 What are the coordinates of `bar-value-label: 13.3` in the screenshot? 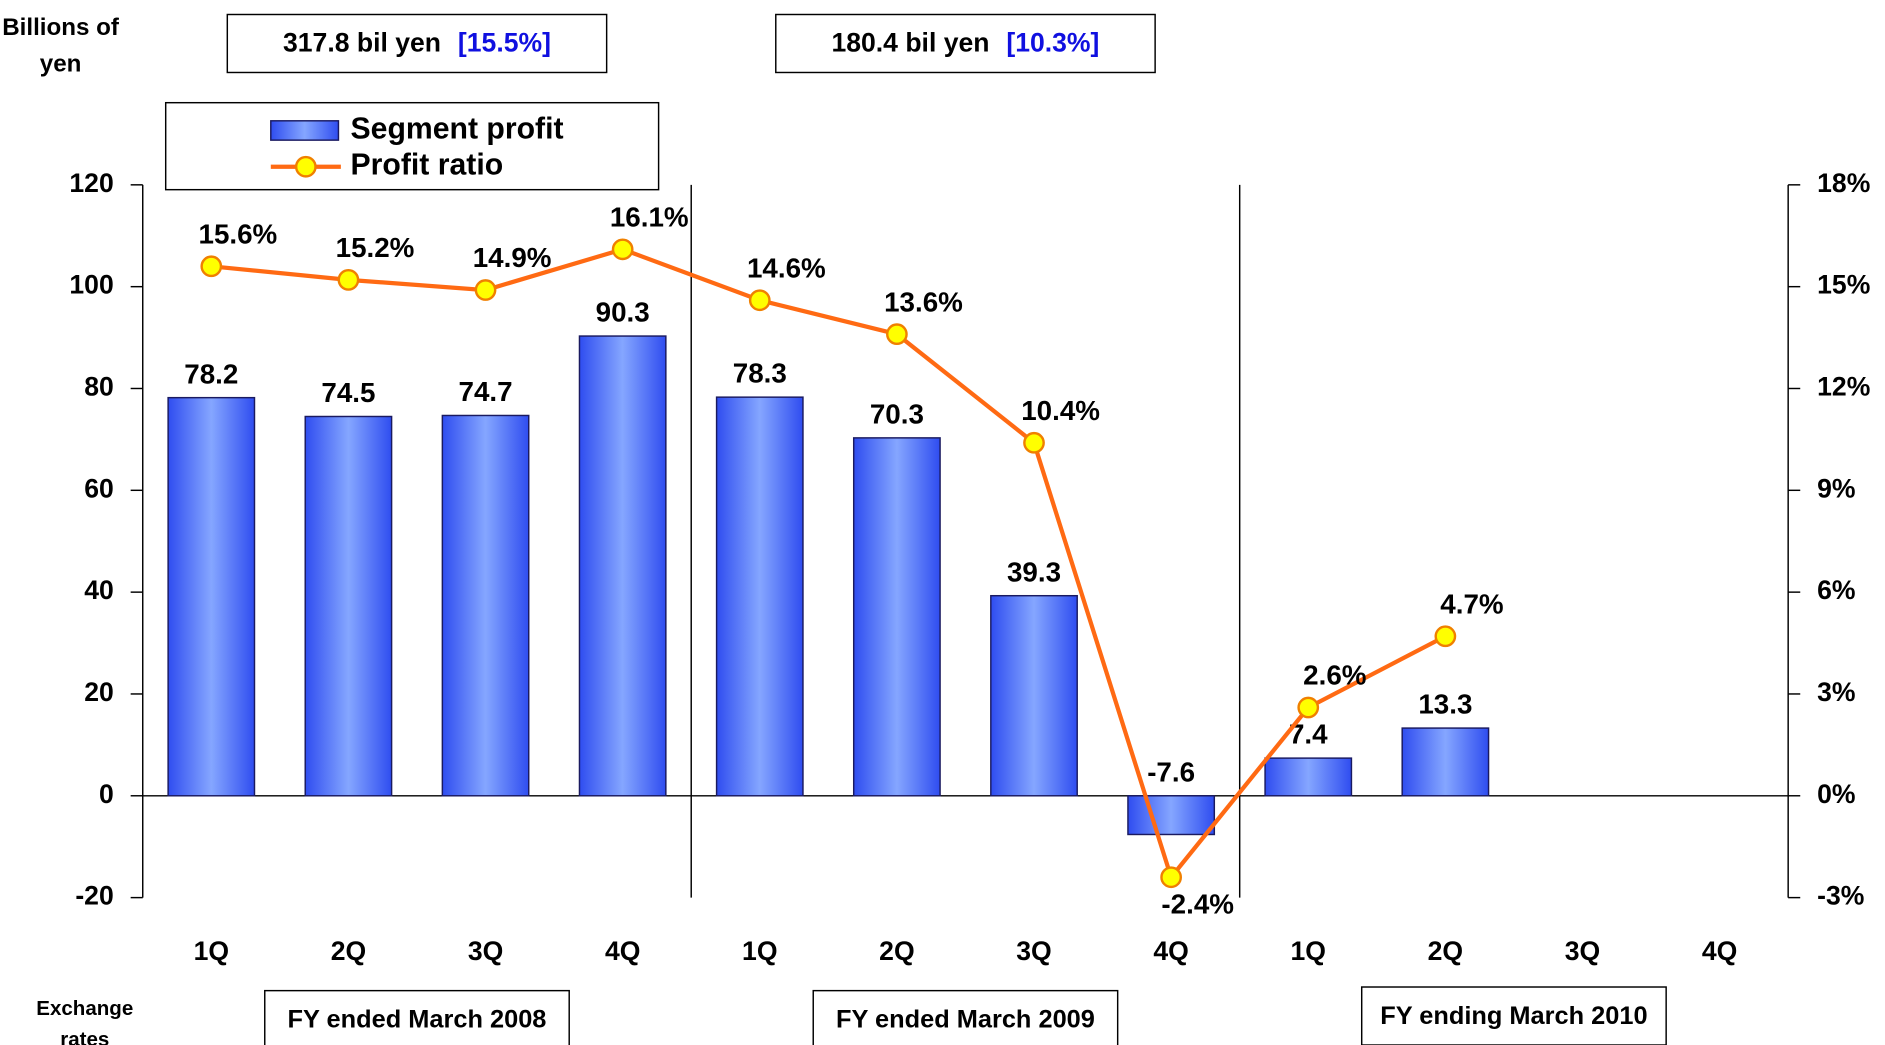 It's located at (1445, 704).